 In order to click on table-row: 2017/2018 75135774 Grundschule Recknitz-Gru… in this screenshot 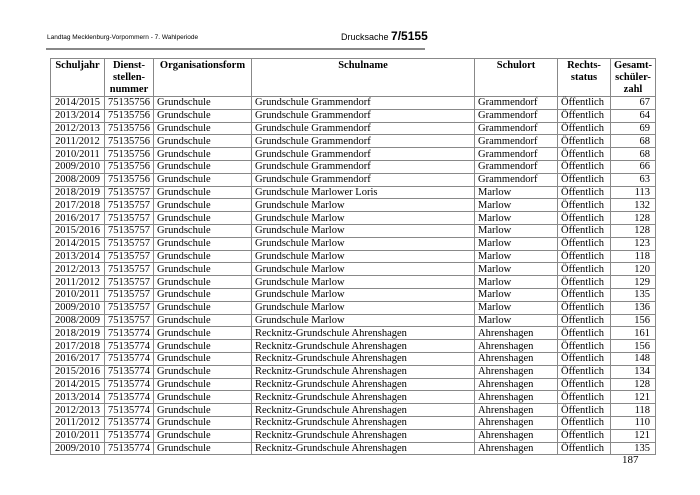, I will do `click(353, 346)`.